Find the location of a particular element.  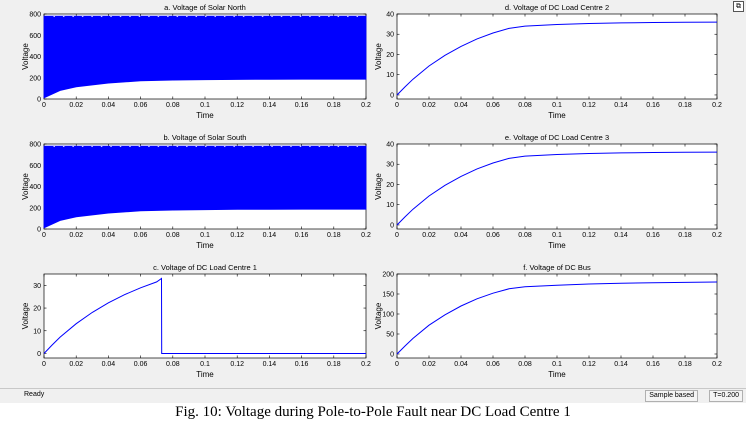

chart-title: a. Voltage of Solar North is located at coordinates (205, 7).